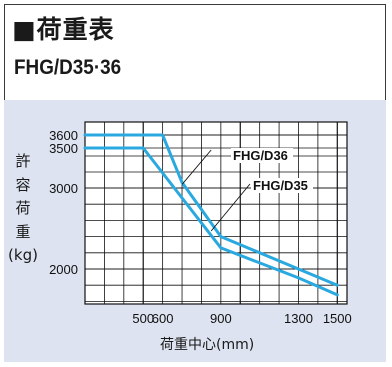  I want to click on series-label: FHG/D36, so click(260, 155).